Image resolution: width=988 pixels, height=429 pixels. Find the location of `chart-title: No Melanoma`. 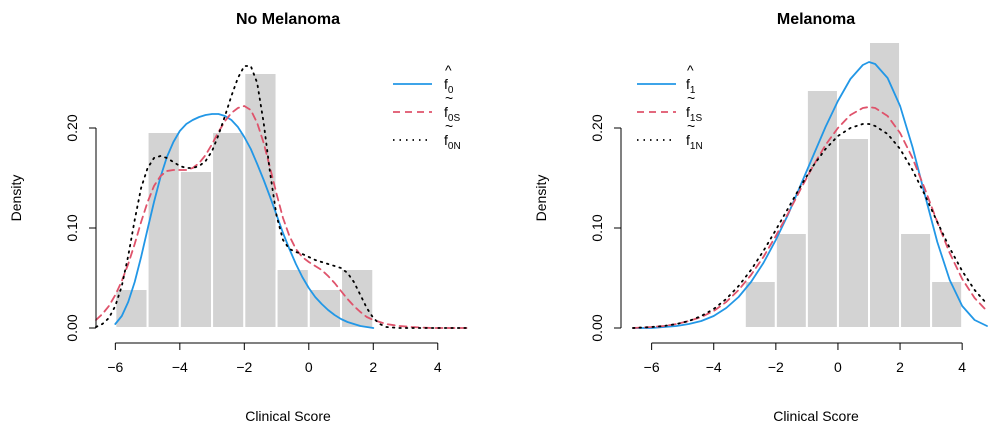

chart-title: No Melanoma is located at coordinates (288, 19).